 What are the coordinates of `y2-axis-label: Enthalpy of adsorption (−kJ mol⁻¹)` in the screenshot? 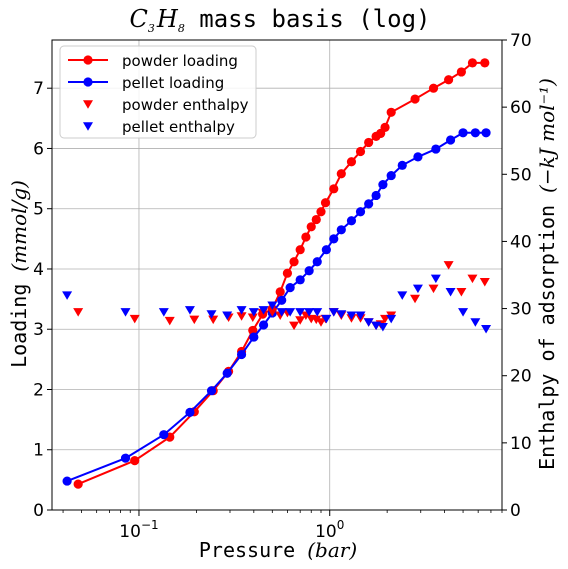 It's located at (547, 274).